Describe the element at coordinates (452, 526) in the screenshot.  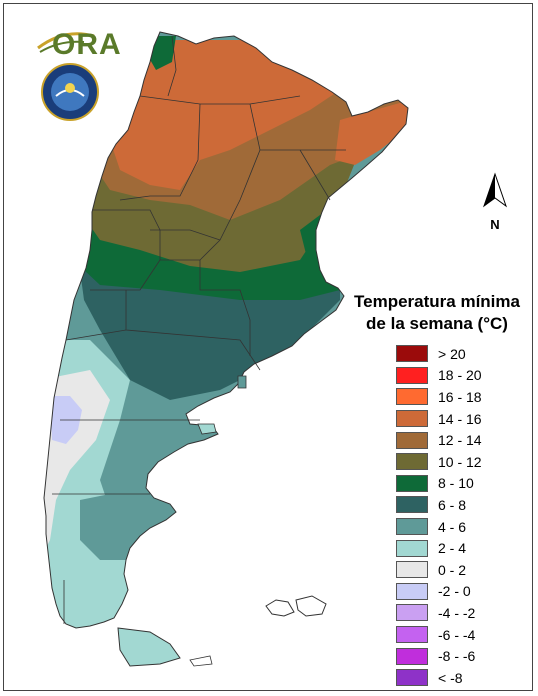
I see `legend-label: 4 - 6` at that location.